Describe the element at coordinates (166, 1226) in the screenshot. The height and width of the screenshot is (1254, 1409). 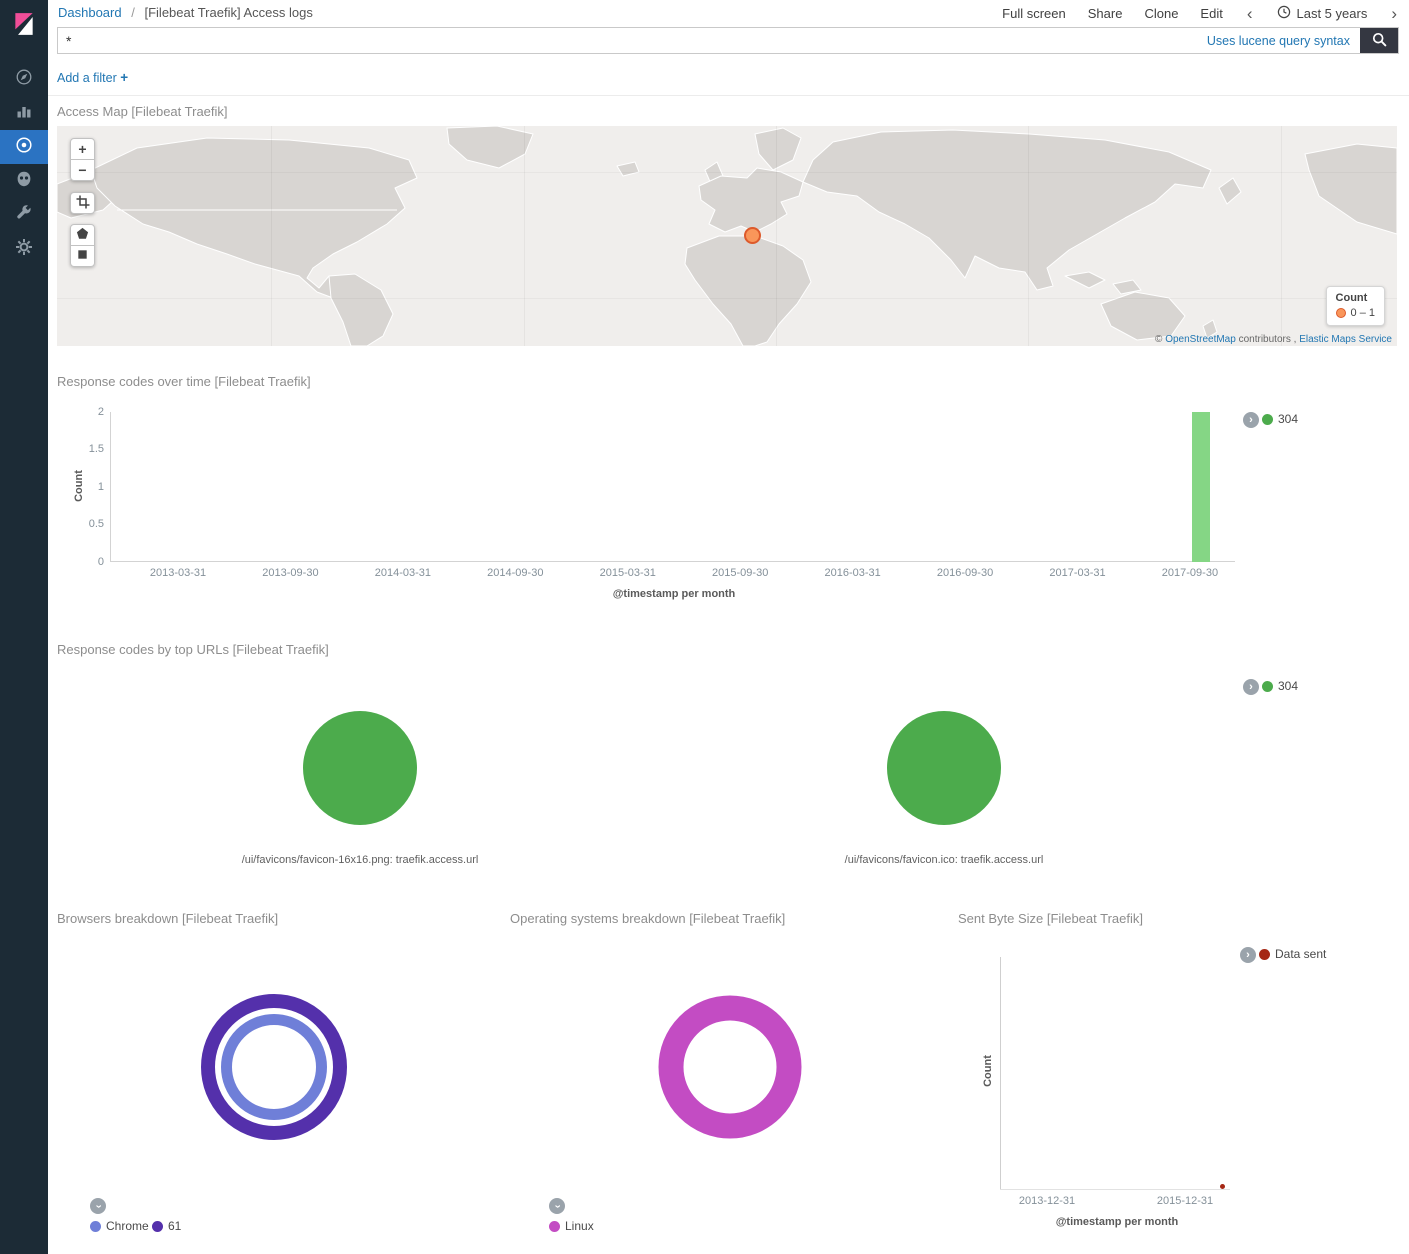
I see `legend-item-61: 61` at that location.